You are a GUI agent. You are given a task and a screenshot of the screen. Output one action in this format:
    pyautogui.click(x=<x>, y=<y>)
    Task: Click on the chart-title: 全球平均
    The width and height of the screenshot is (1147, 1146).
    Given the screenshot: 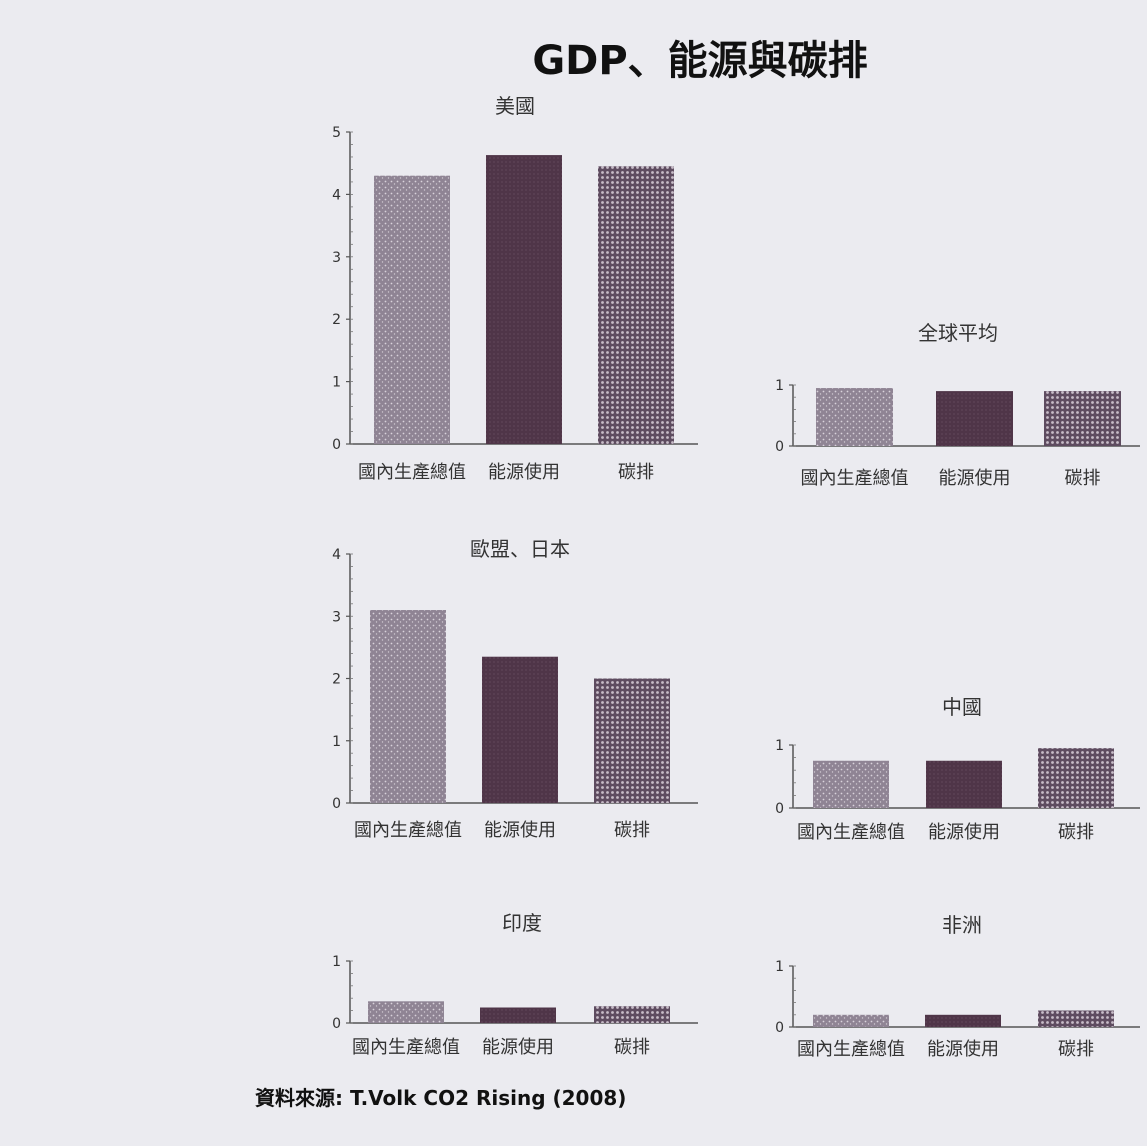 What is the action you would take?
    pyautogui.click(x=958, y=333)
    